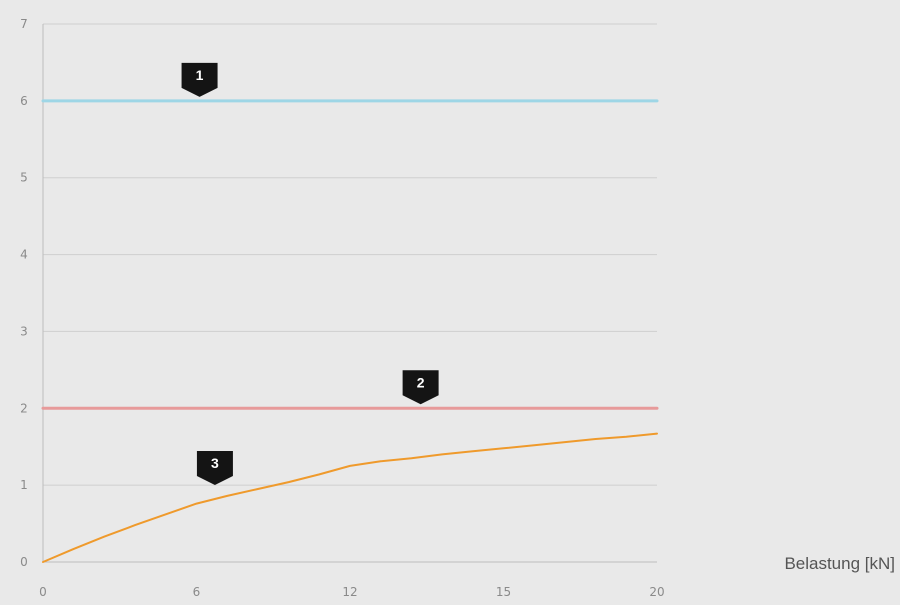 The image size is (900, 605). I want to click on y-tick-label: 7, so click(24, 24).